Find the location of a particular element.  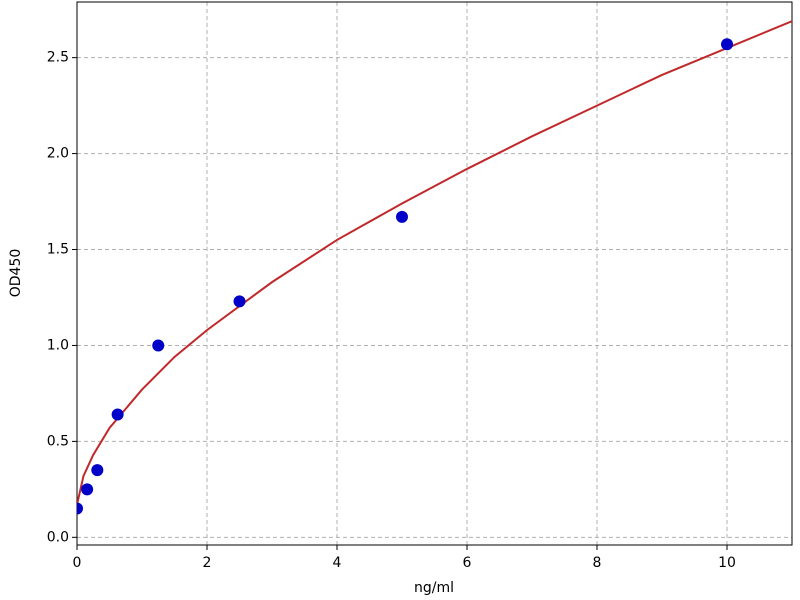

x-tick-label: 2 is located at coordinates (207, 563).